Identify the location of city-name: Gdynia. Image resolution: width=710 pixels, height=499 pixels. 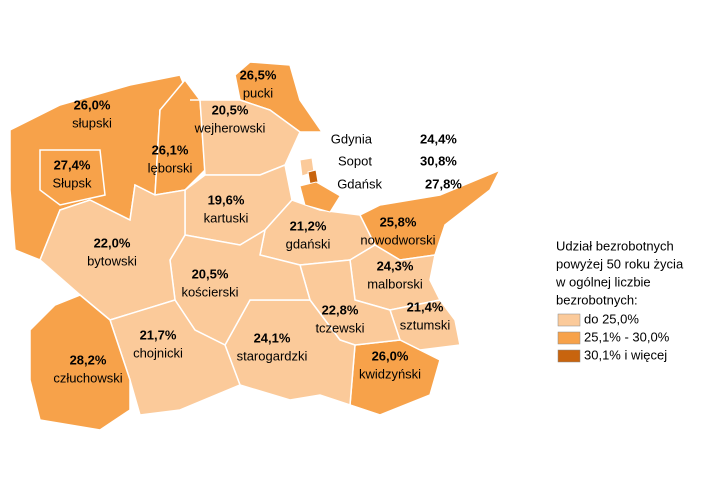
(352, 138).